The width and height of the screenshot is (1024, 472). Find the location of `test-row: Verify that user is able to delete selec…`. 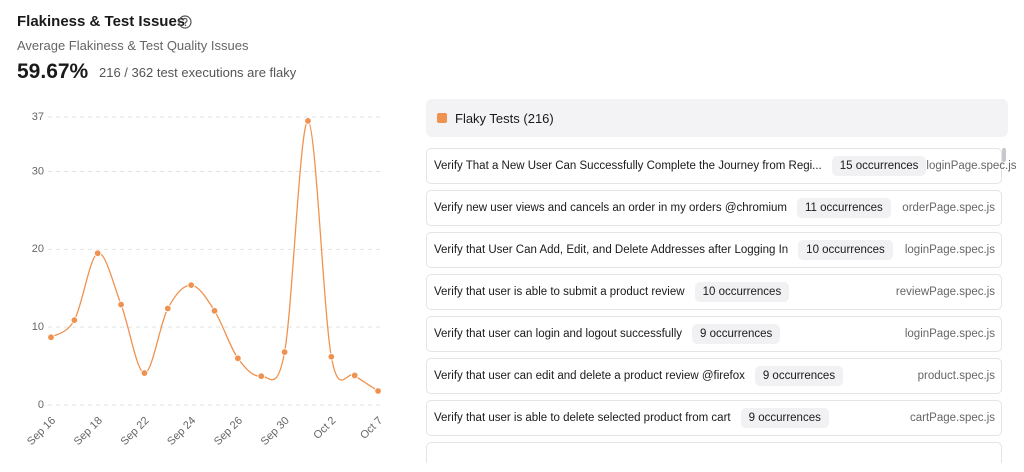

test-row: Verify that user is able to delete selec… is located at coordinates (714, 418).